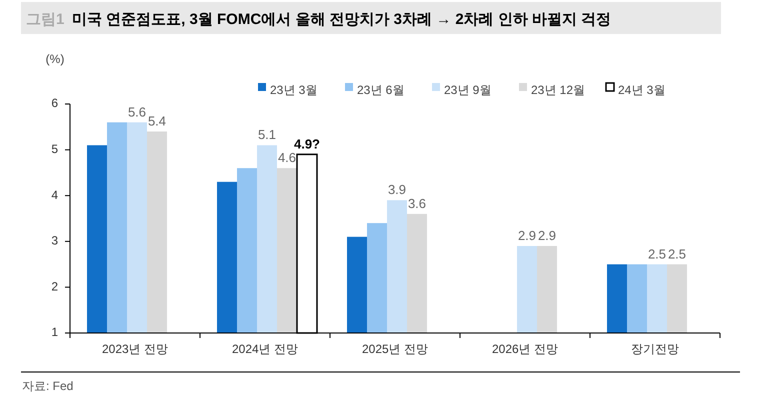  What do you see at coordinates (54, 286) in the screenshot?
I see `y-tick-label: 2` at bounding box center [54, 286].